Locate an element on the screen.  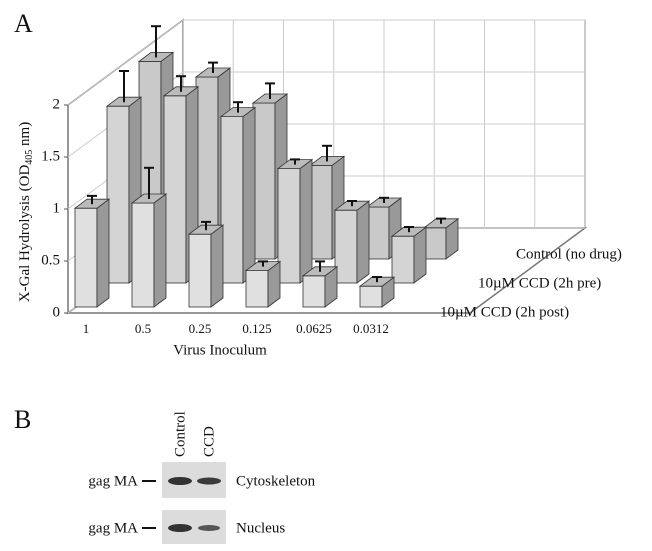
legend-label: 10µM CCD (2h post) is located at coordinates (504, 312).